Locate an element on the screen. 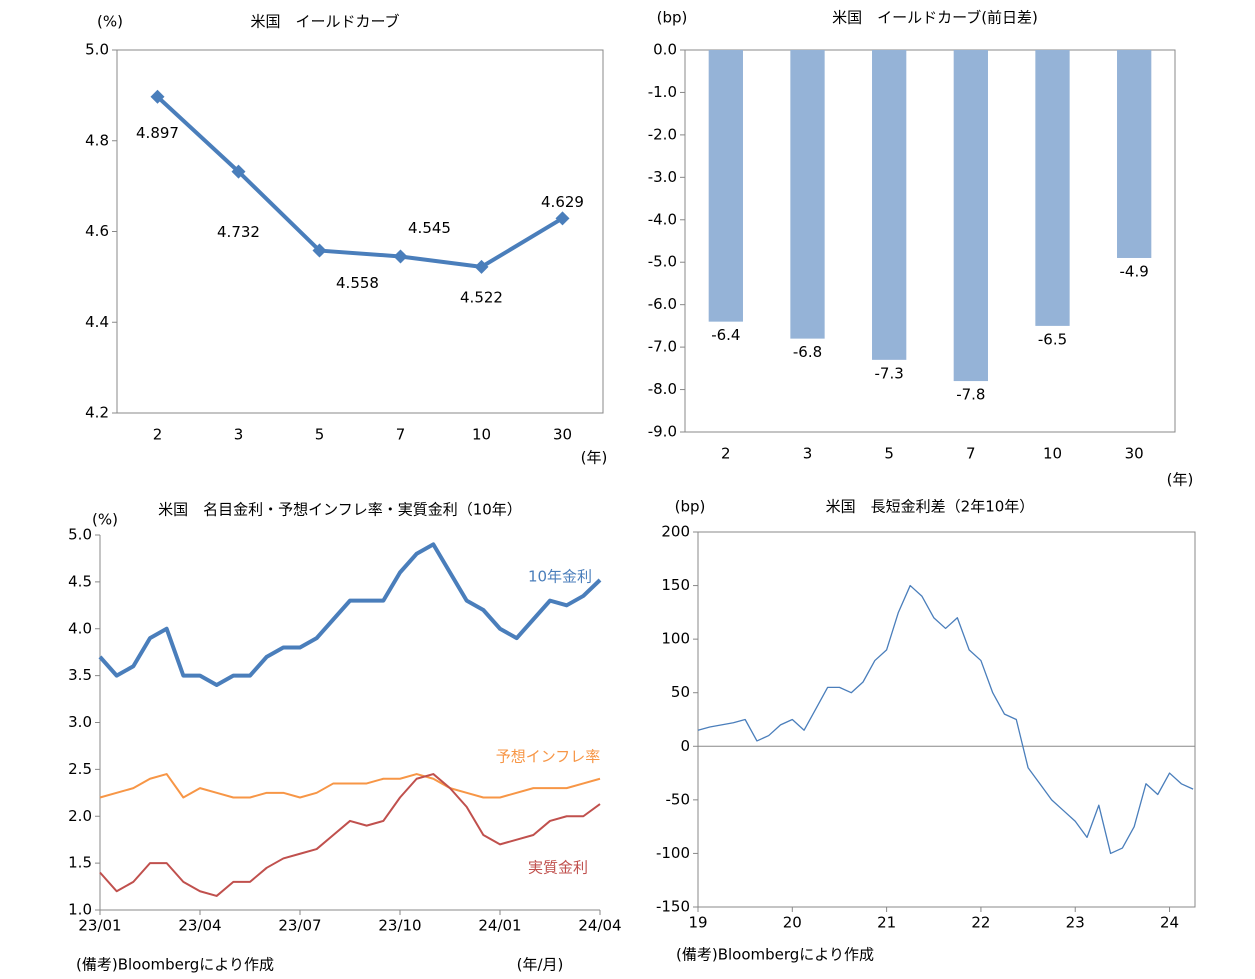 This screenshot has height=979, width=1255. x-tick-label: 23/10 is located at coordinates (399, 926).